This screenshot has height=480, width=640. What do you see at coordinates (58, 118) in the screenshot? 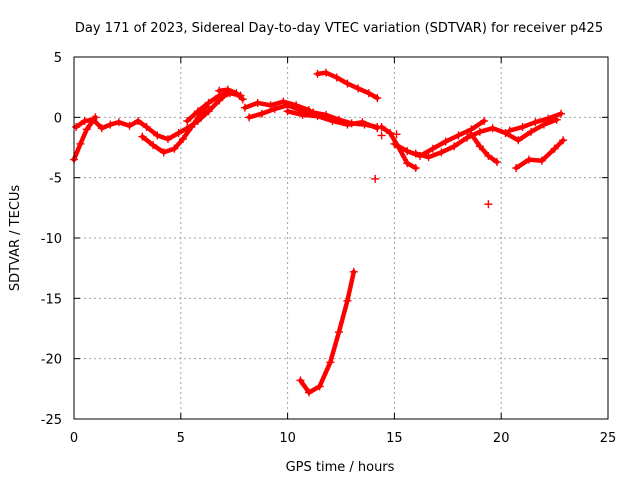
I see `y-tick-label: 0` at bounding box center [58, 118].